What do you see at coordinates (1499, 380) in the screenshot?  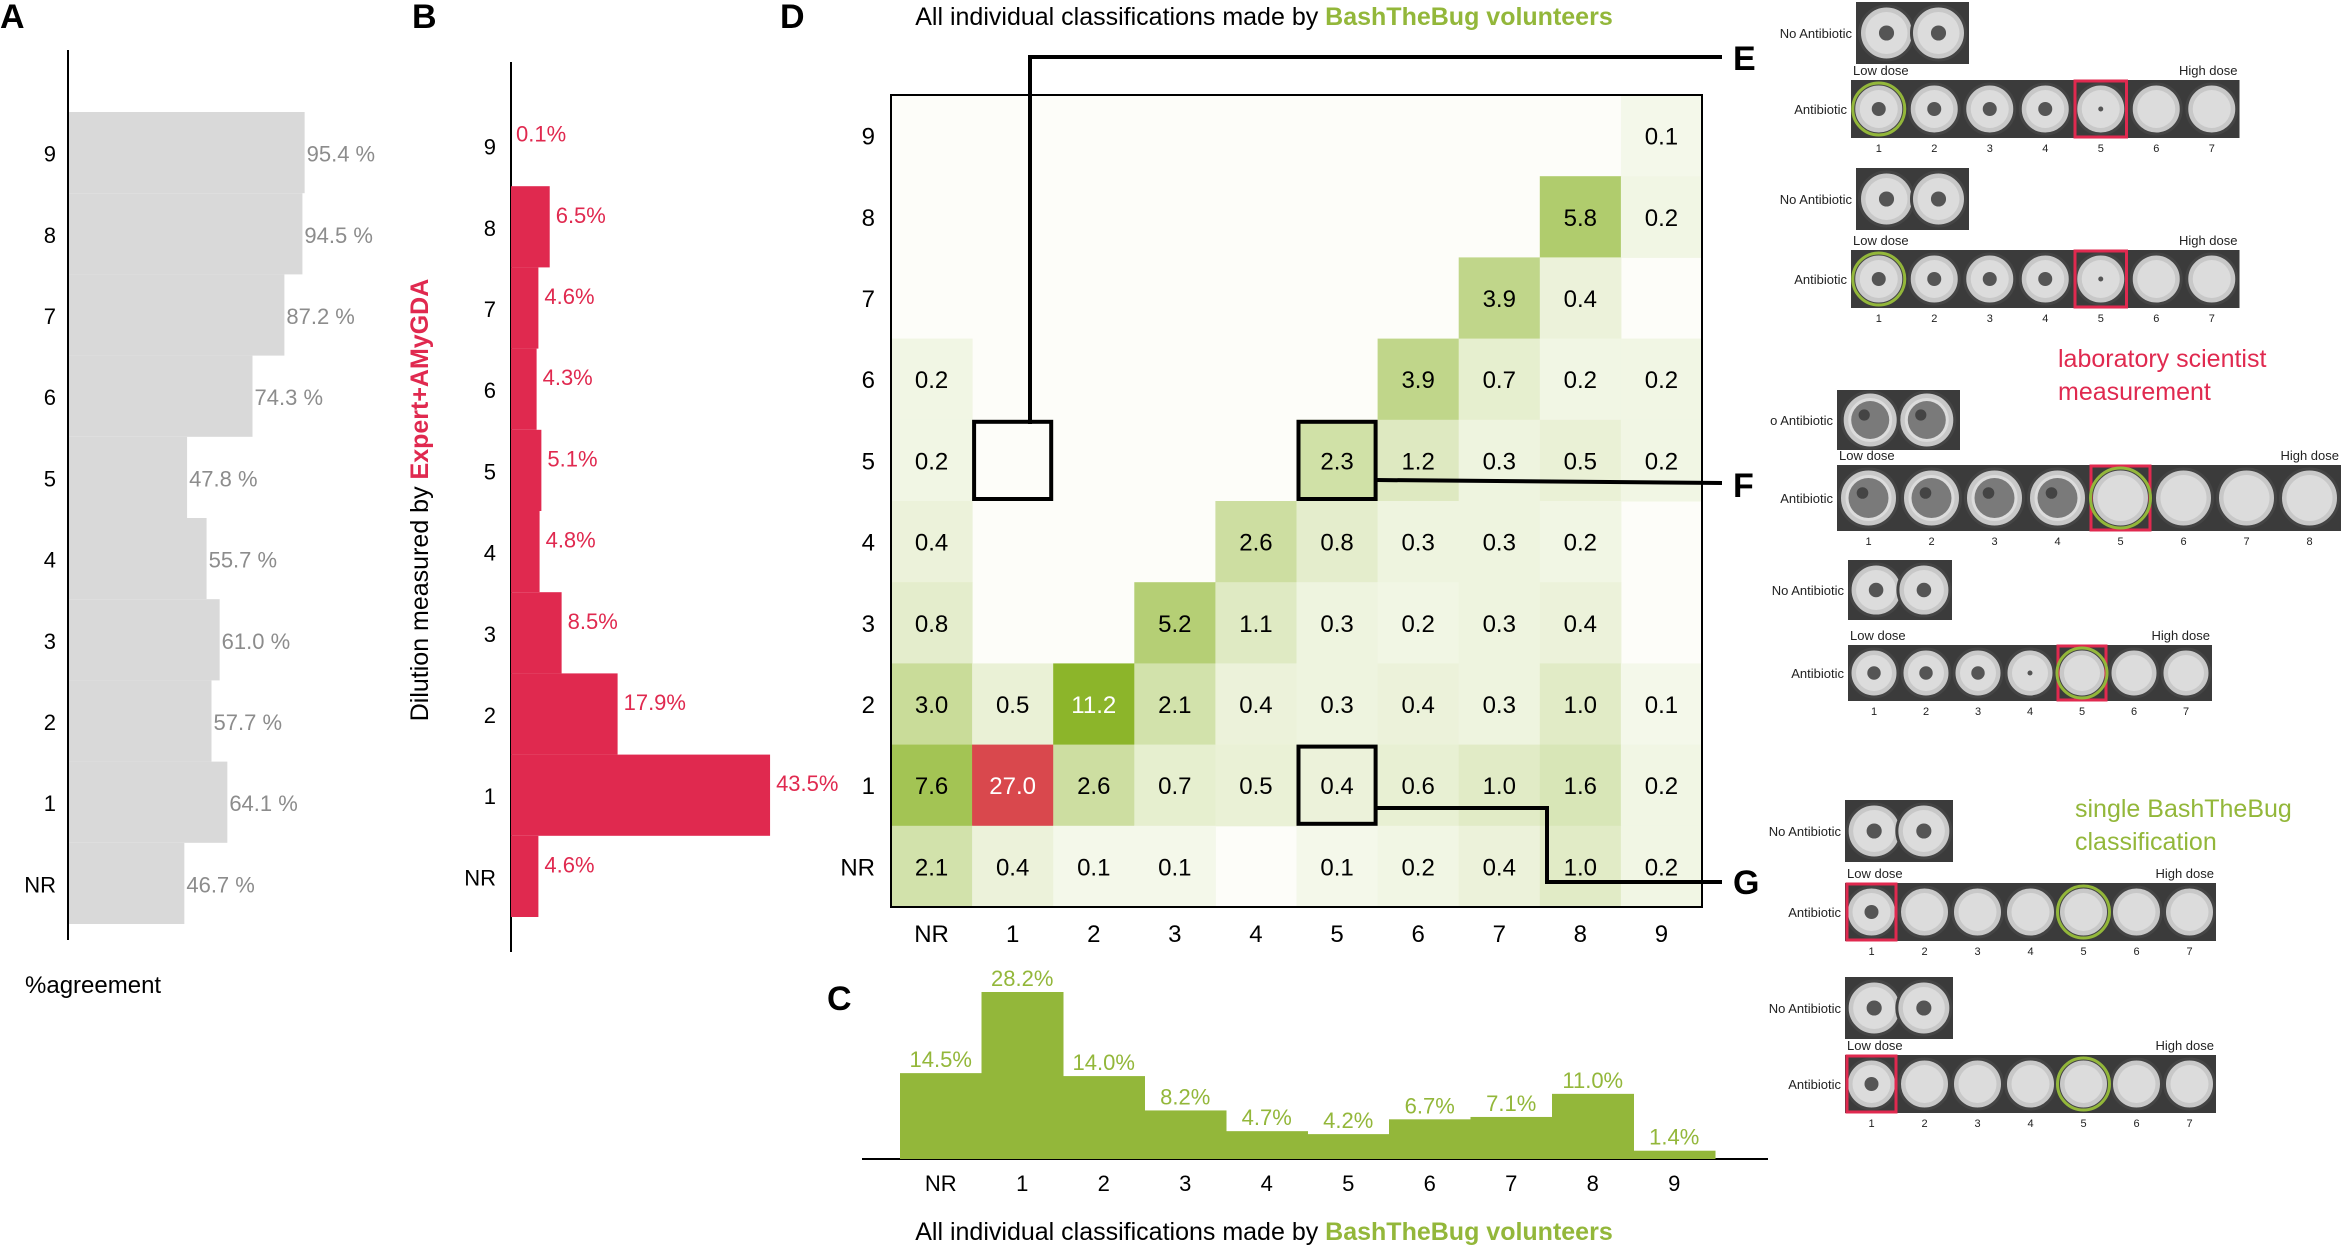 I see `heatmap-cell-value: 0.7` at bounding box center [1499, 380].